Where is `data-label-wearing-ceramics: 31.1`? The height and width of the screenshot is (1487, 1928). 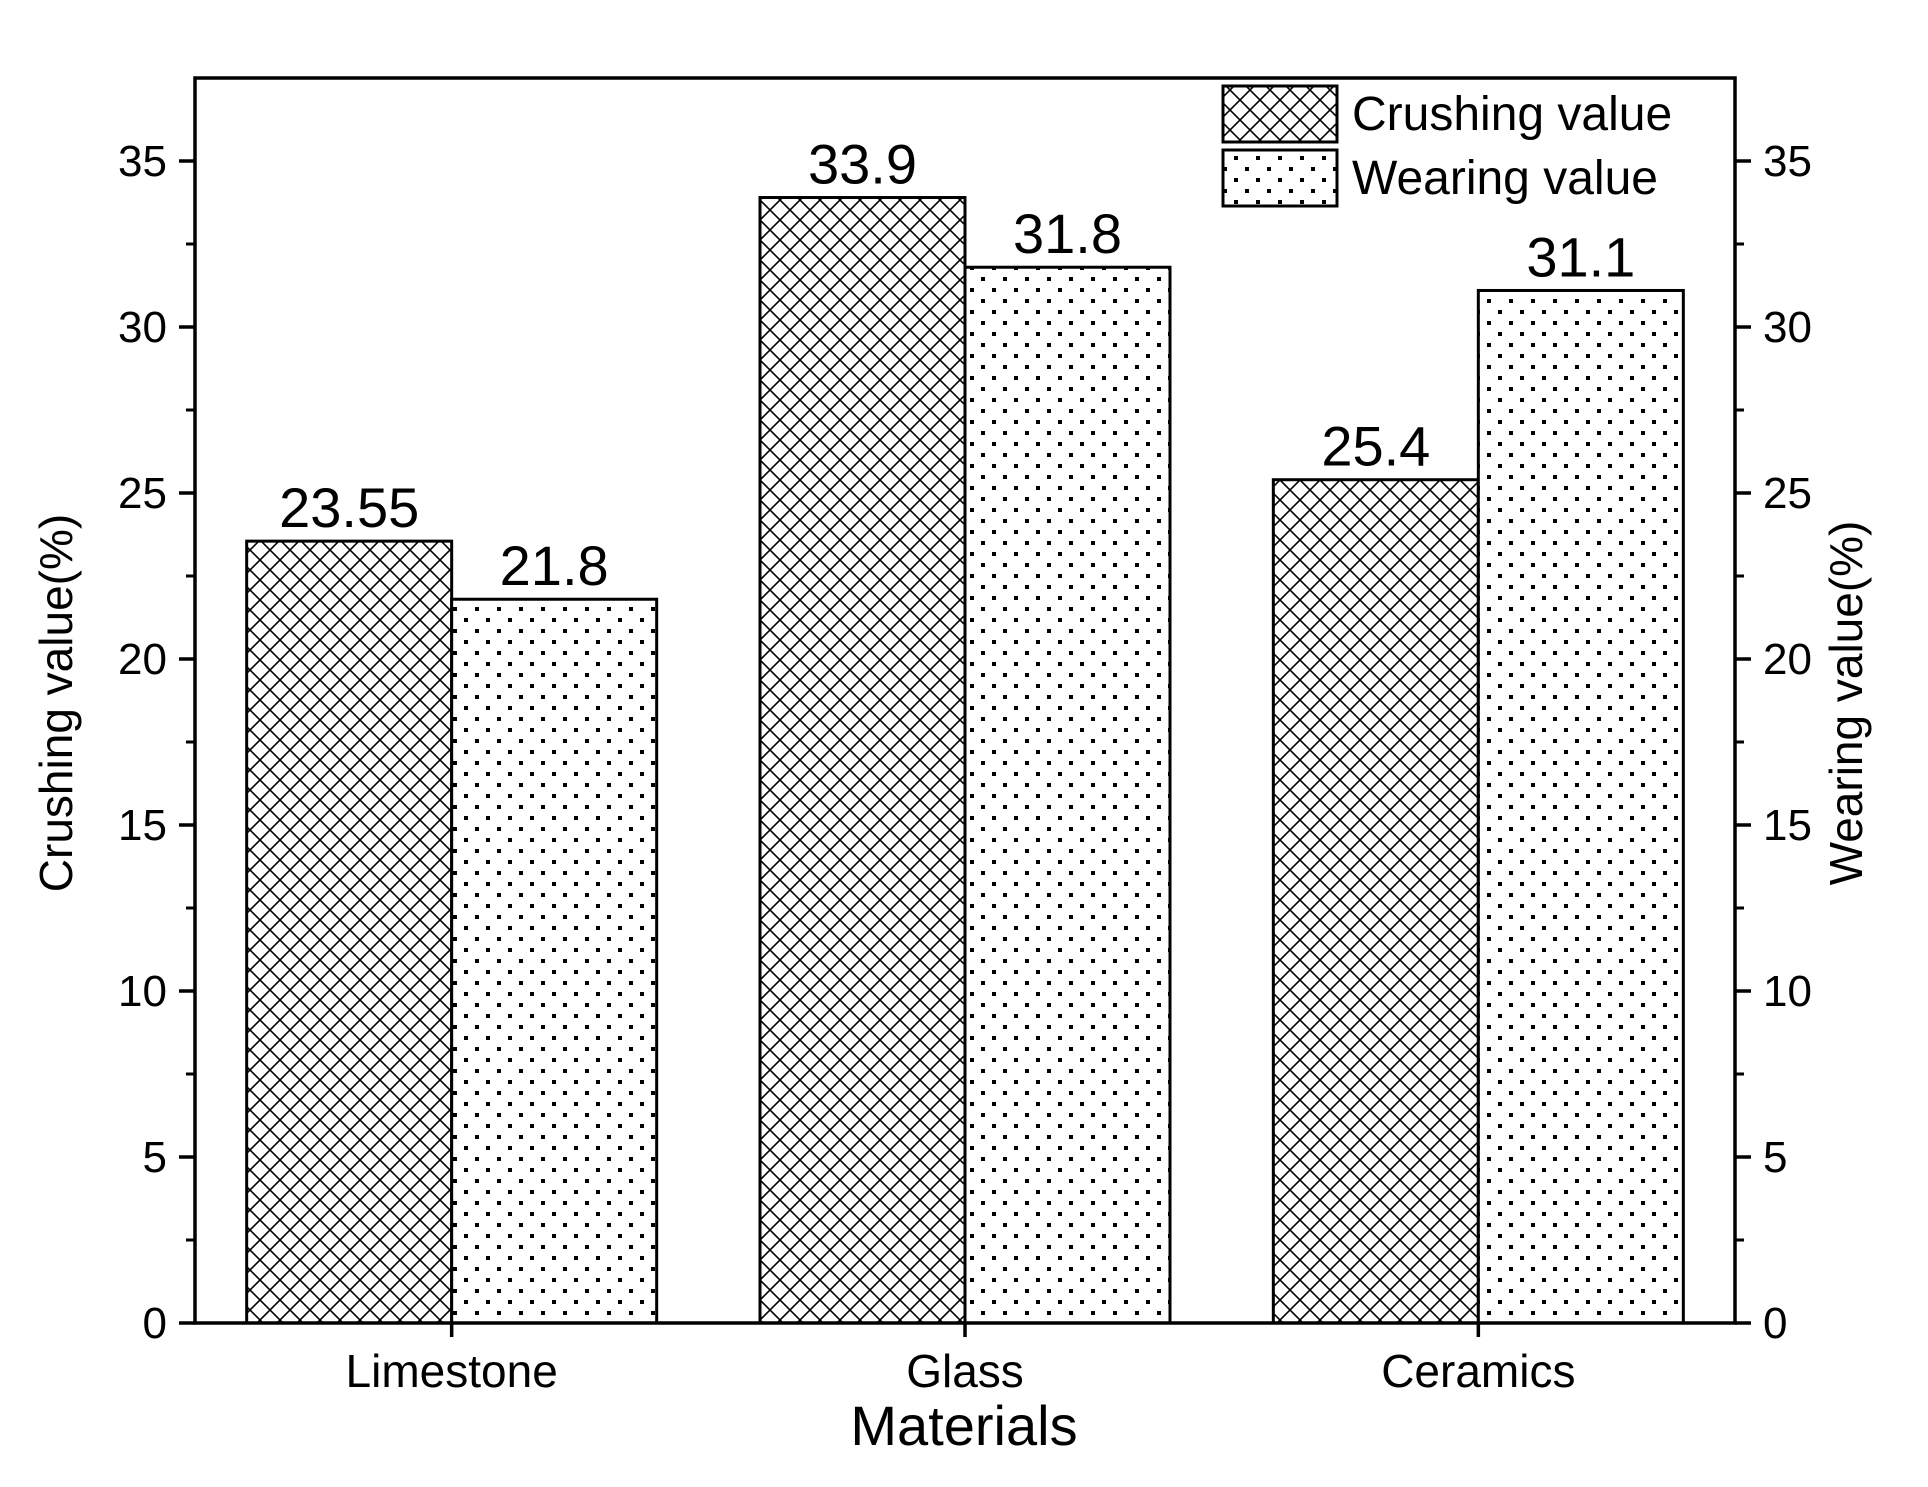 data-label-wearing-ceramics: 31.1 is located at coordinates (1580, 256).